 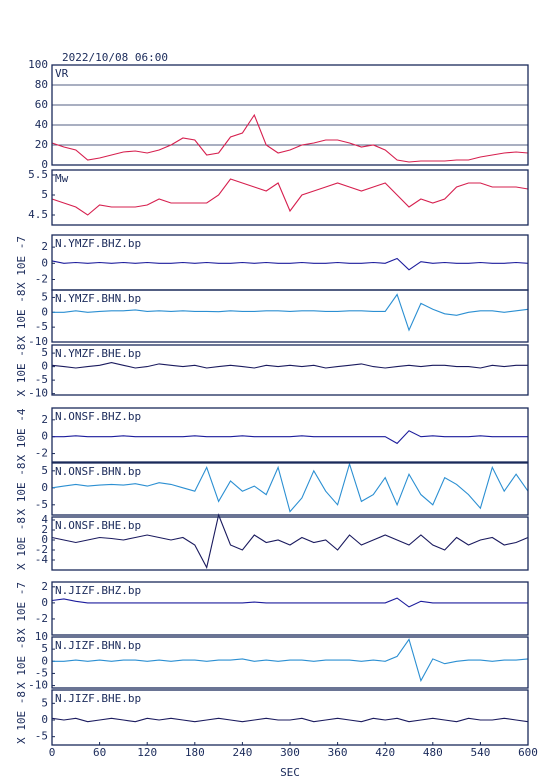 What do you see at coordinates (21, 434) in the screenshot?
I see `y-axis-label: X 10E -4` at bounding box center [21, 434].